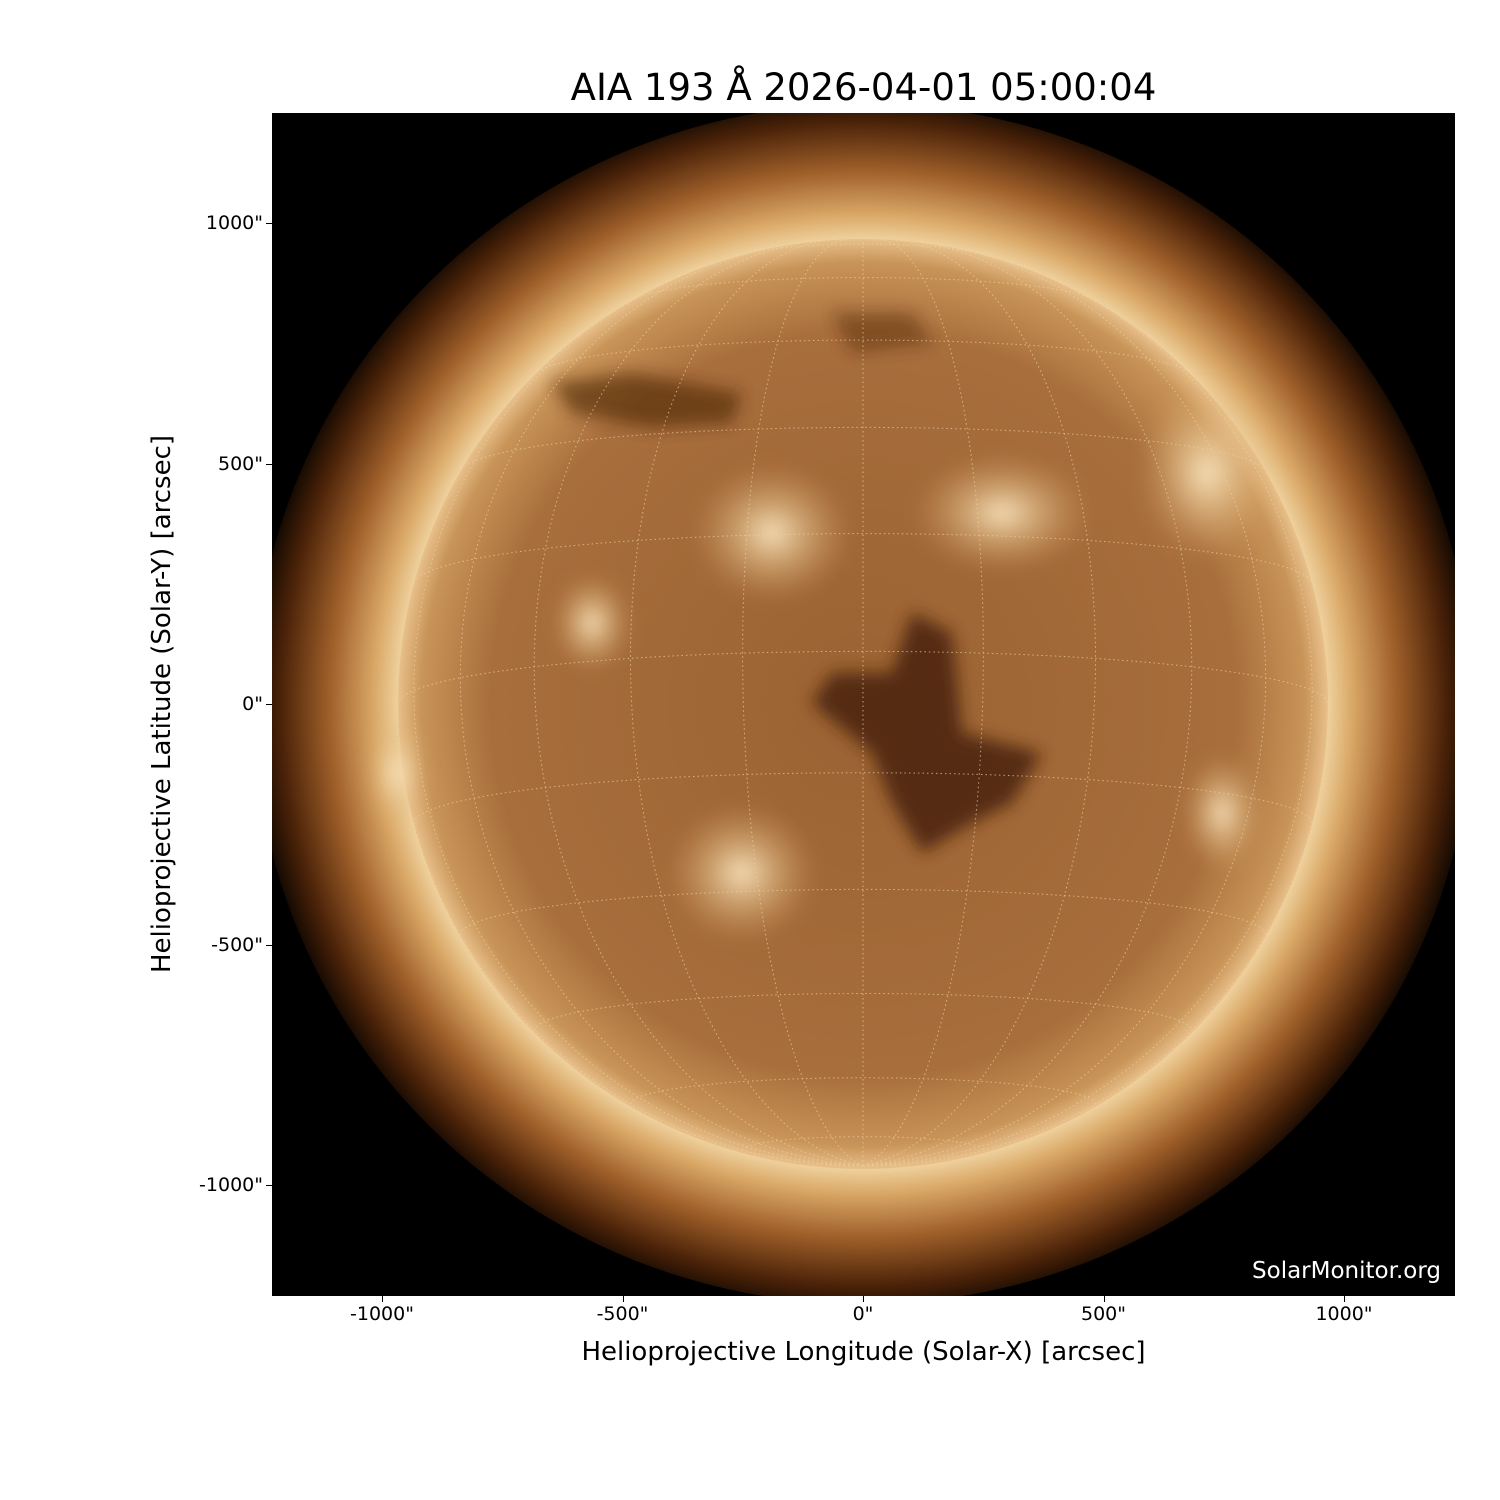 The height and width of the screenshot is (1500, 1500). What do you see at coordinates (622, 1314) in the screenshot?
I see `x-tick-label: -500"` at bounding box center [622, 1314].